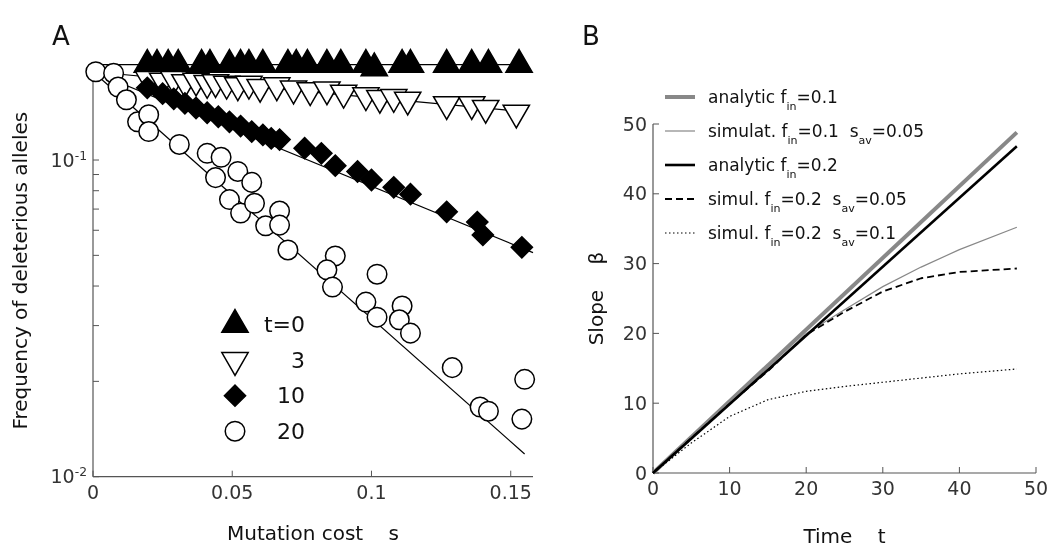 This screenshot has height=551, width=1056. I want to click on x-axis-title: Time t, so click(844, 536).